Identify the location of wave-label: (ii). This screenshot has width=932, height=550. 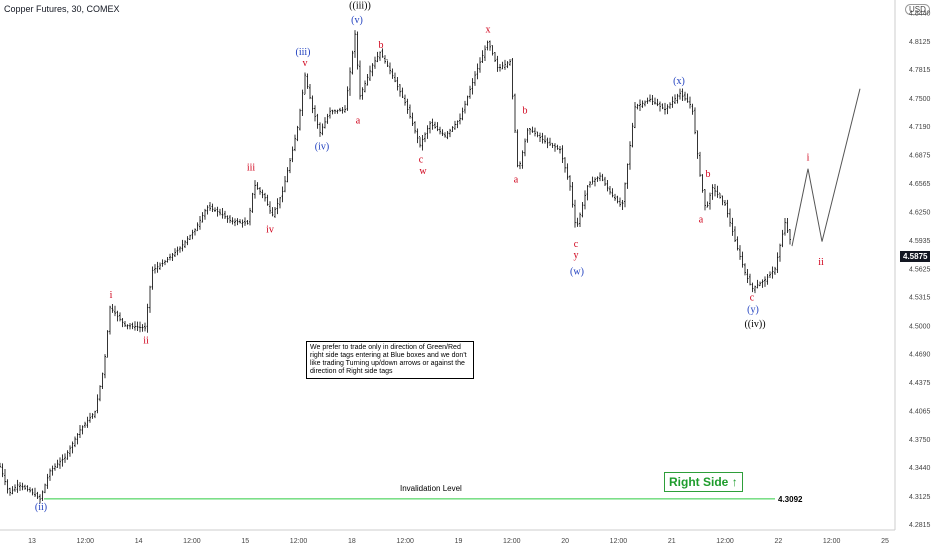
(41, 507).